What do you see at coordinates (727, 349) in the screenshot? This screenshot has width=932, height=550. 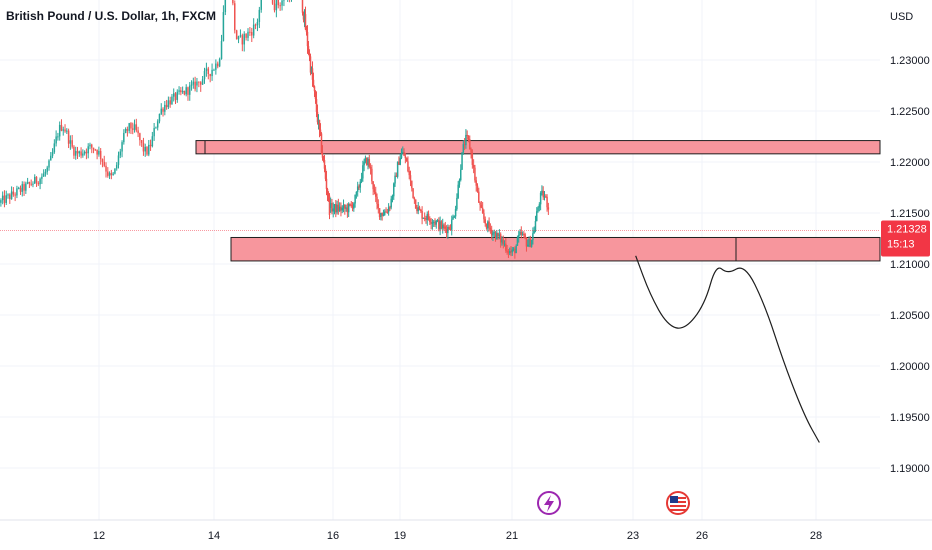 I see `projected-path` at bounding box center [727, 349].